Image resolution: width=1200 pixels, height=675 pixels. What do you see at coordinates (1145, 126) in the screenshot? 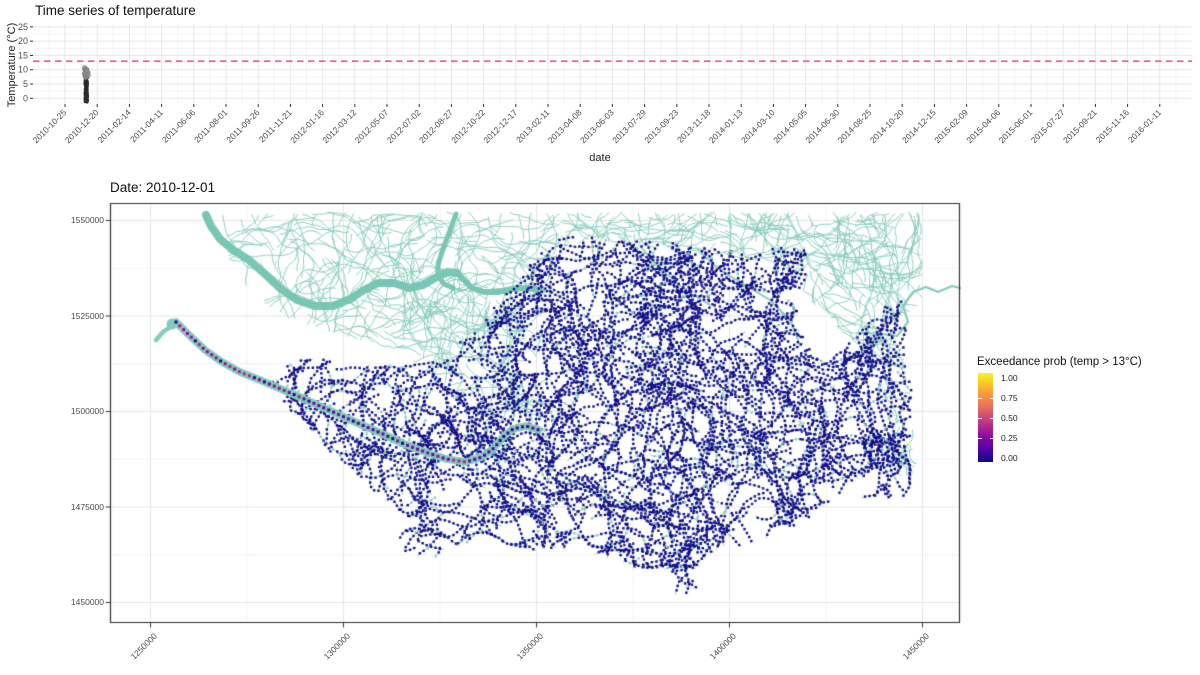
I see `ts-x-tick-label: 2016-01-11` at bounding box center [1145, 126].